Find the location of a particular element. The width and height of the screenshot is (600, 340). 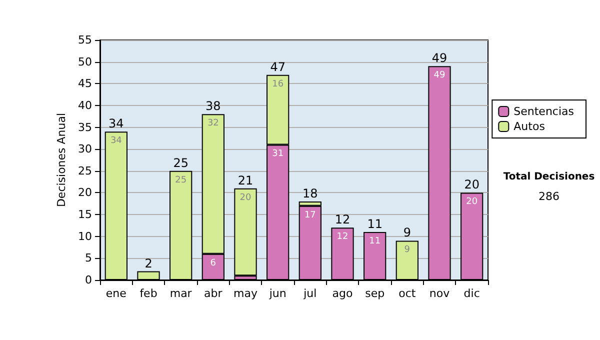

x-tick-label: mar is located at coordinates (181, 293).